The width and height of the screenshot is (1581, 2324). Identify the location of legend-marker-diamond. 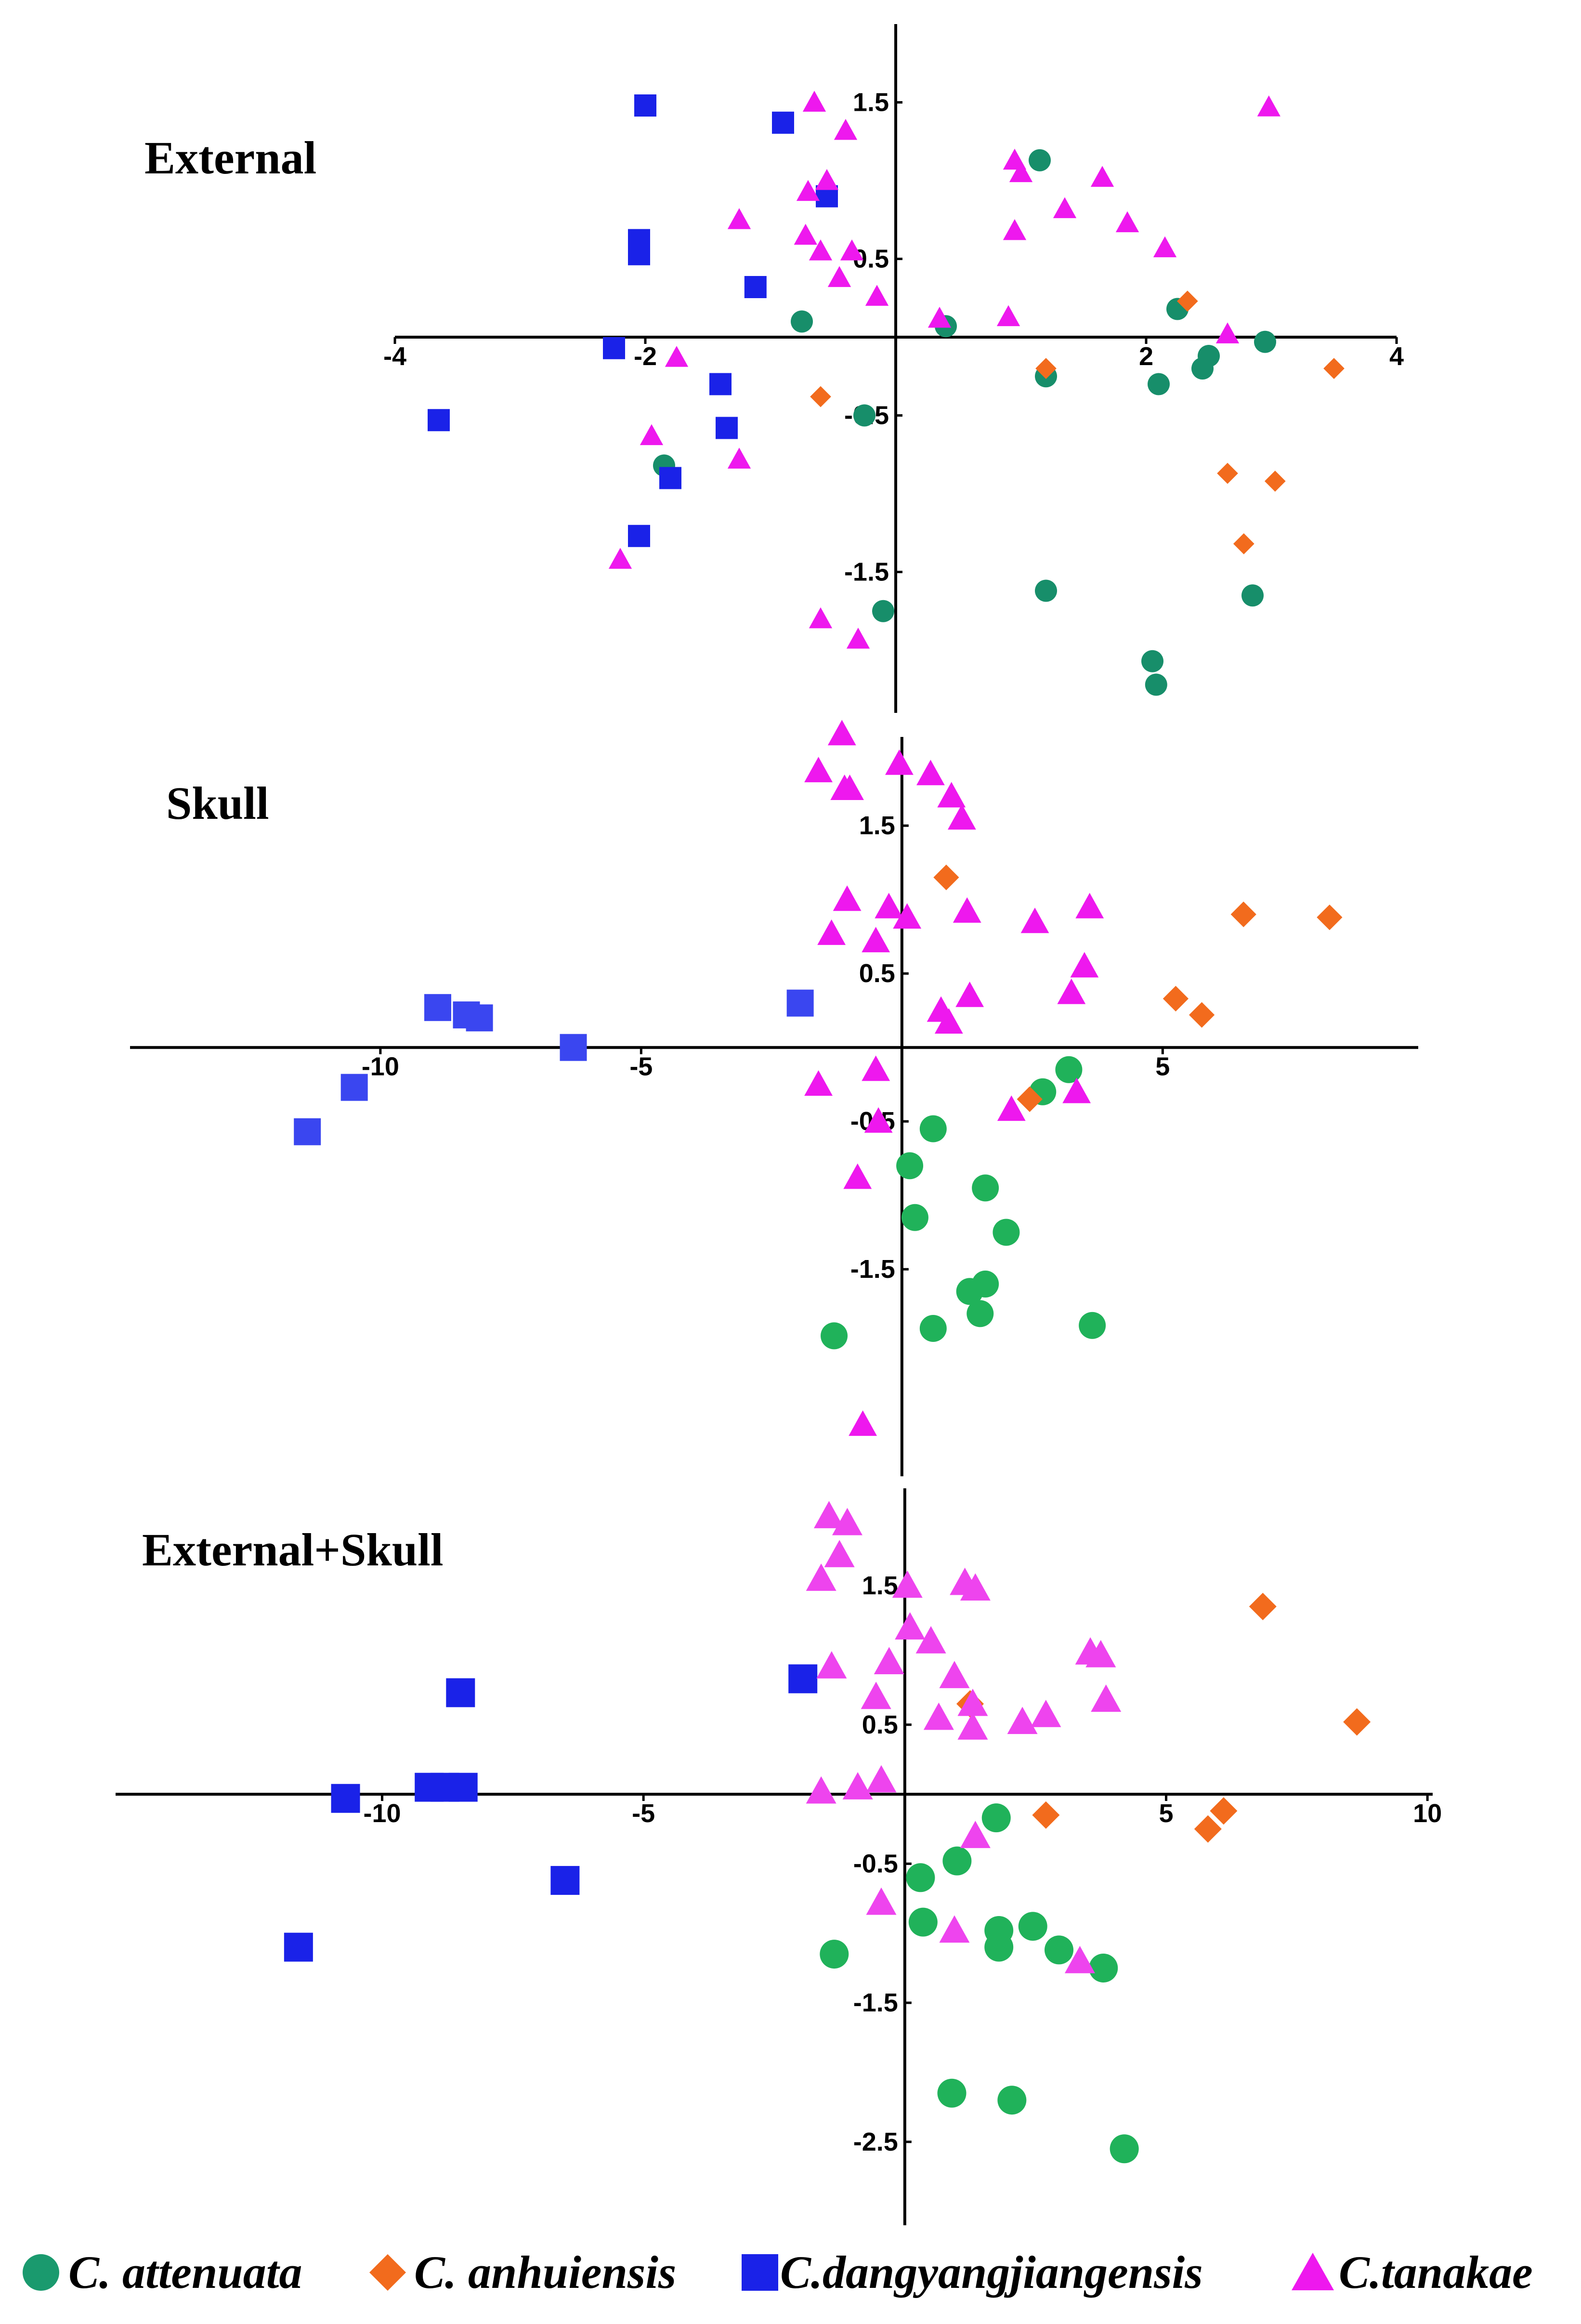
(388, 2272).